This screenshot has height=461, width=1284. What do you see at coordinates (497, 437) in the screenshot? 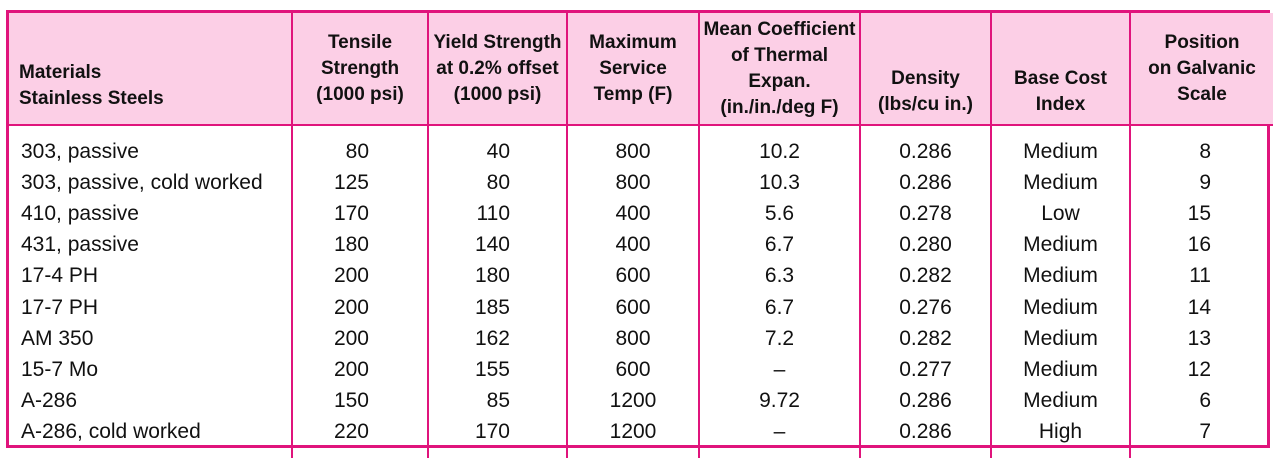
I see `cell-yield: 170` at bounding box center [497, 437].